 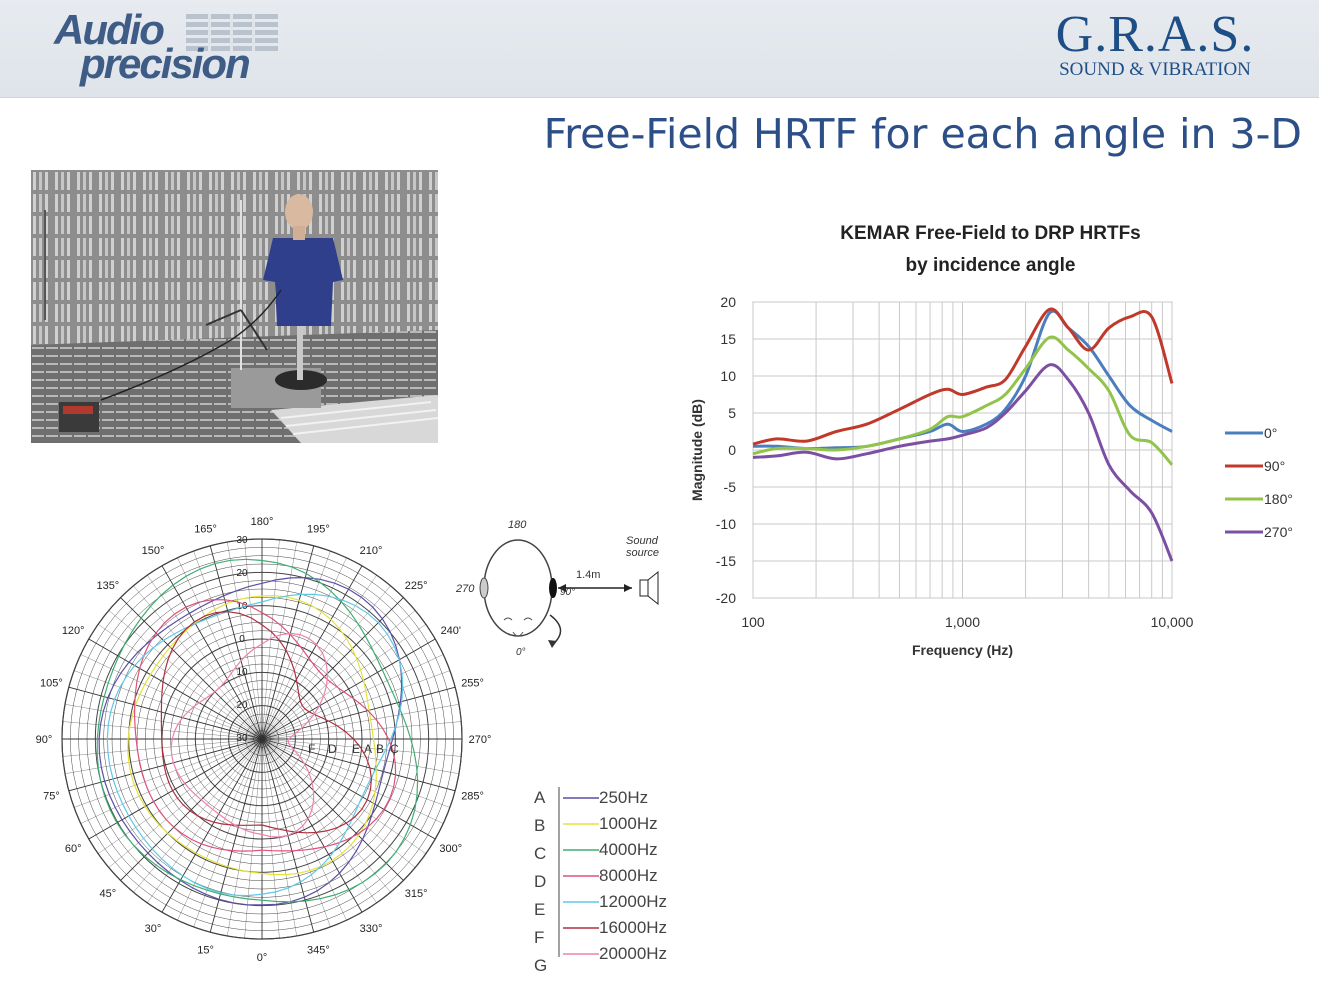 What do you see at coordinates (753, 622) in the screenshot?
I see `x-tick-label: 100` at bounding box center [753, 622].